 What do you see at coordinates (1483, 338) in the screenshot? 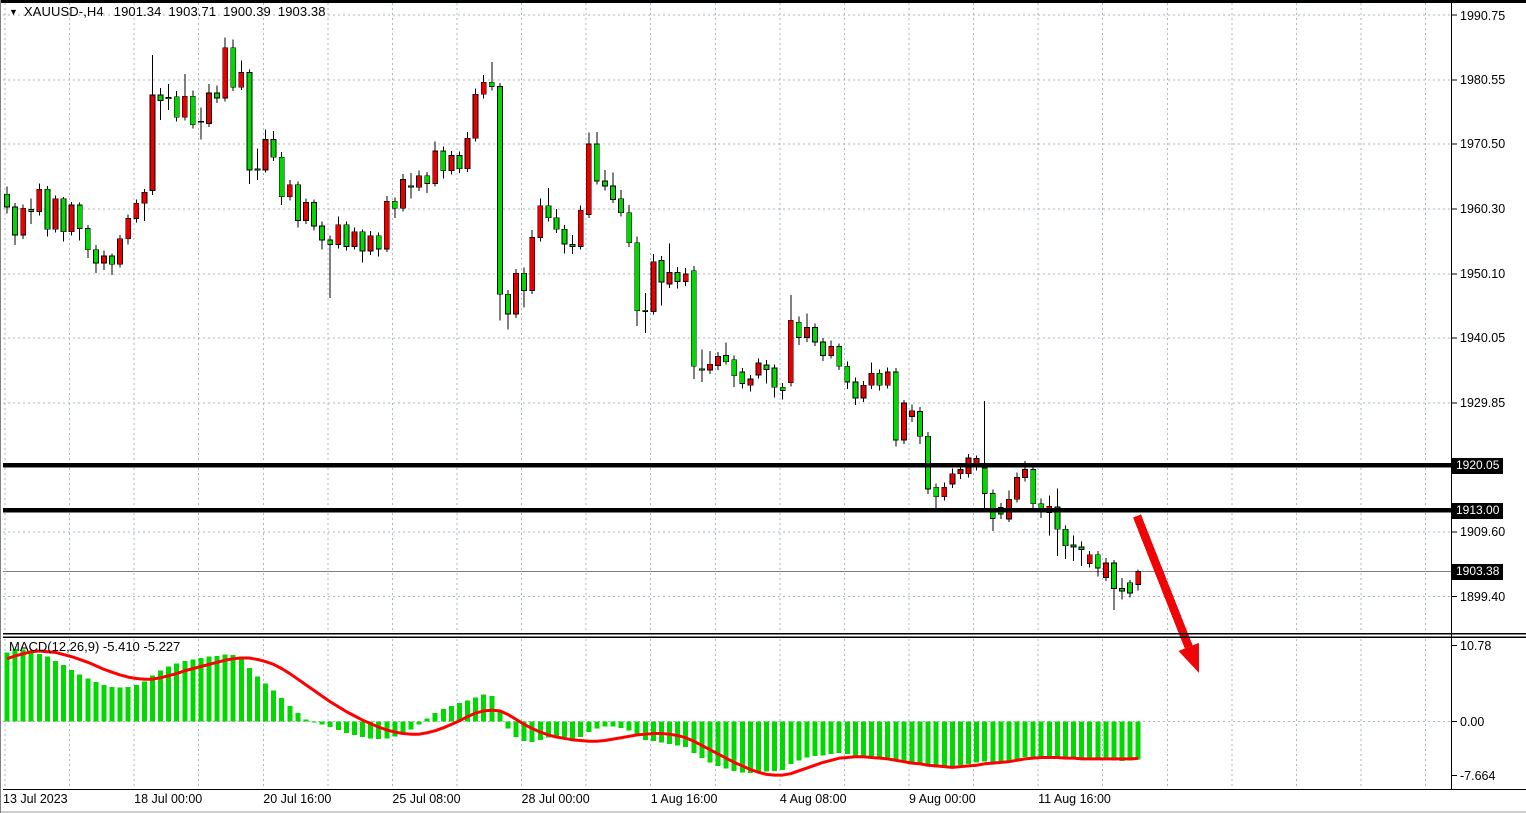
I see `price-tick-label: 1940.05` at bounding box center [1483, 338].